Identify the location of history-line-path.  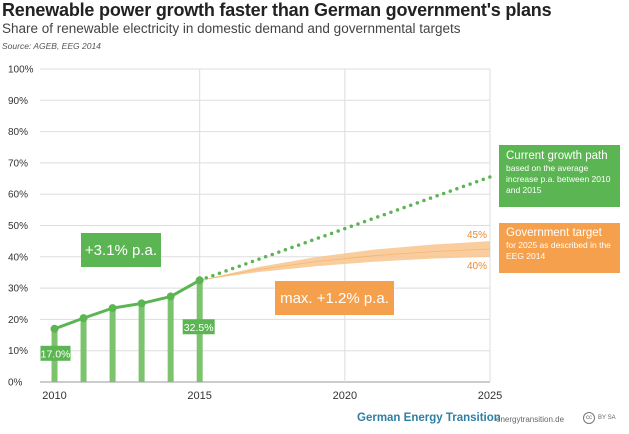
(127, 304).